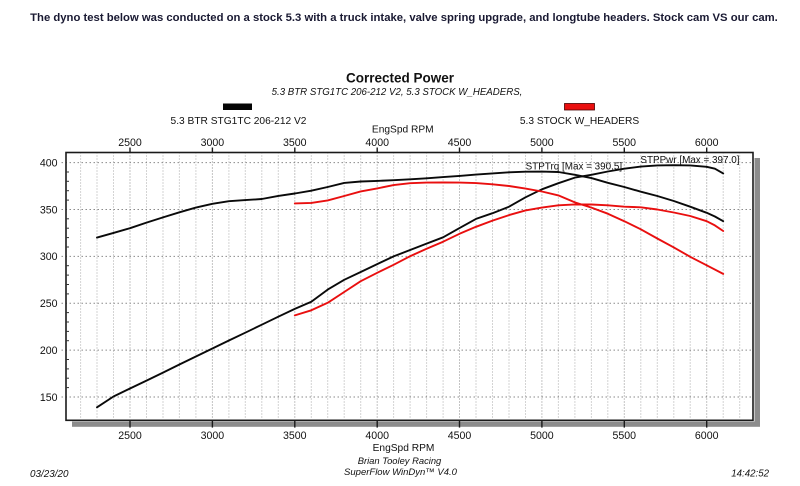 The height and width of the screenshot is (486, 800). Describe the element at coordinates (400, 77) in the screenshot. I see `svg-text: Corrected Power` at that location.